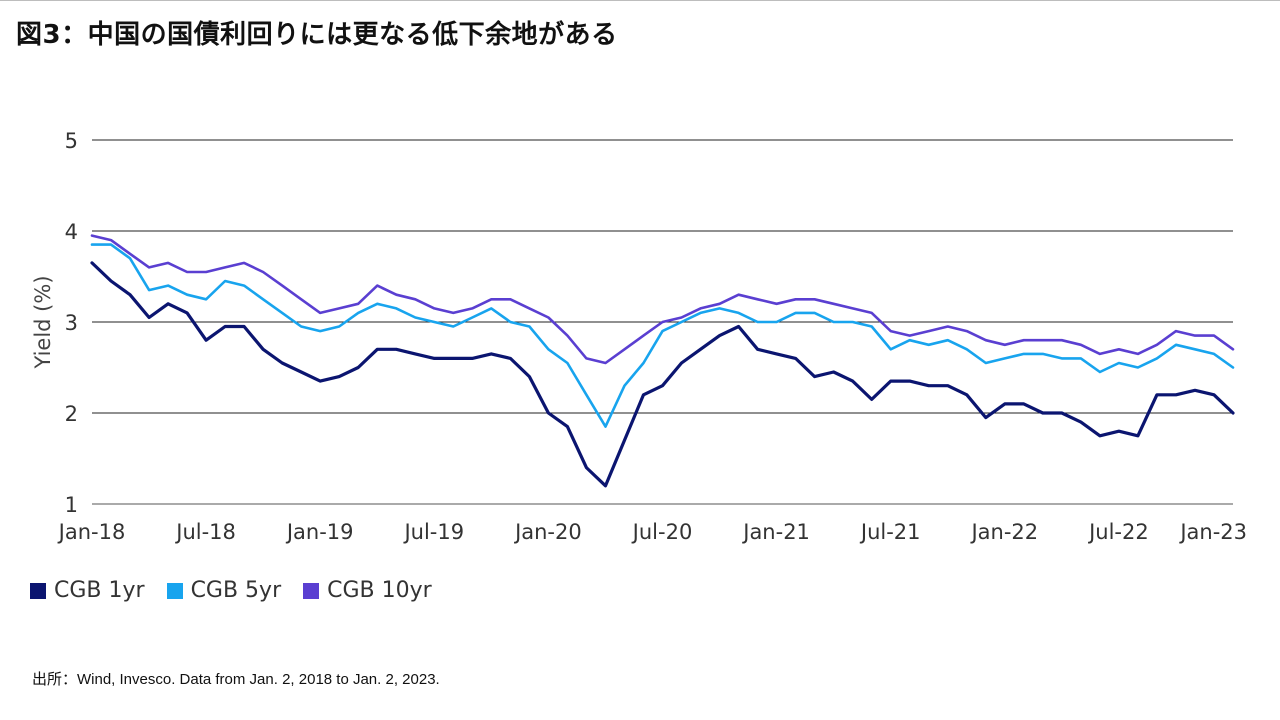  What do you see at coordinates (662, 532) in the screenshot?
I see `x-tick-label: Jul-20` at bounding box center [662, 532].